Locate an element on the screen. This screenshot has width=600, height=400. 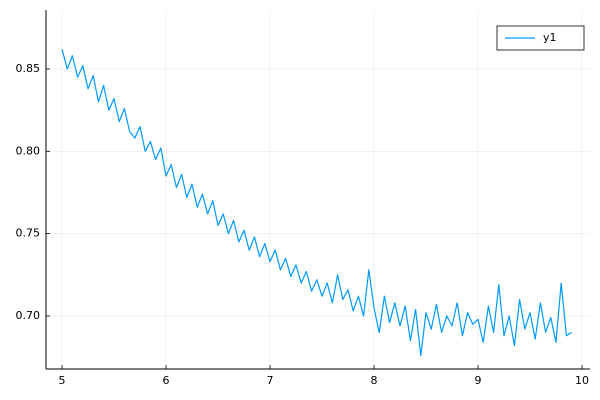
x-tick-label: 7 is located at coordinates (270, 380).